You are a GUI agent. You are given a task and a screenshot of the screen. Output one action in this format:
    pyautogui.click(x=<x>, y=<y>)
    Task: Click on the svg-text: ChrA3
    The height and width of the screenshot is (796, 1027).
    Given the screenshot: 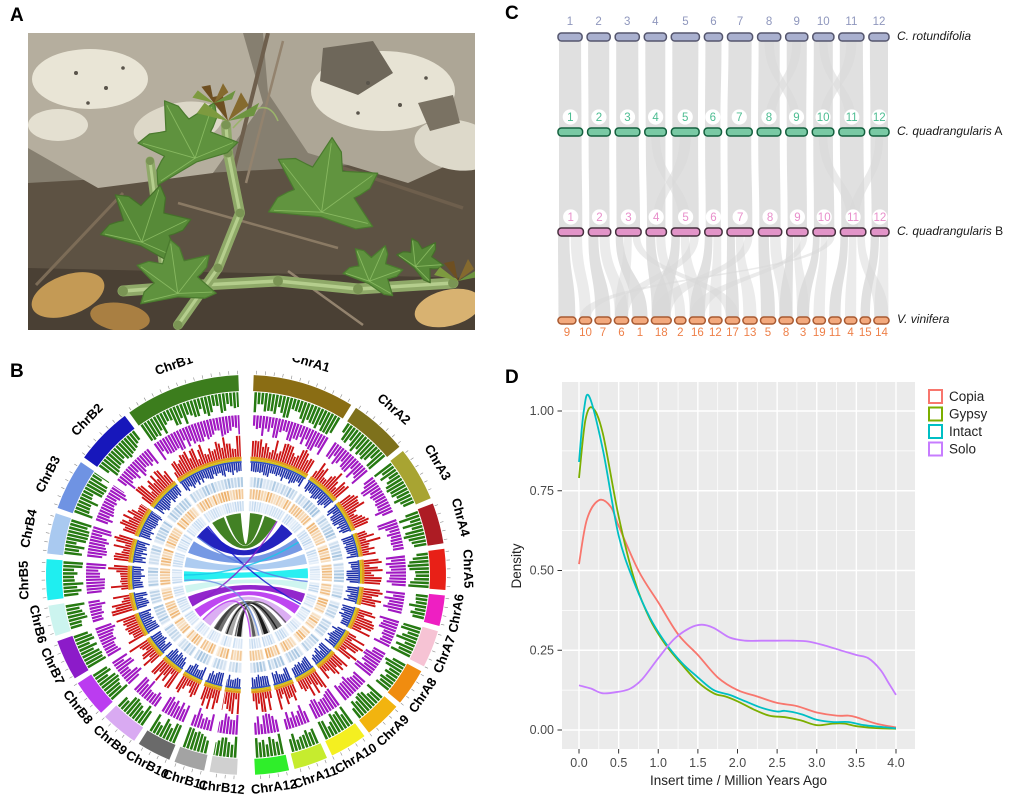 What is the action you would take?
    pyautogui.click(x=438, y=462)
    